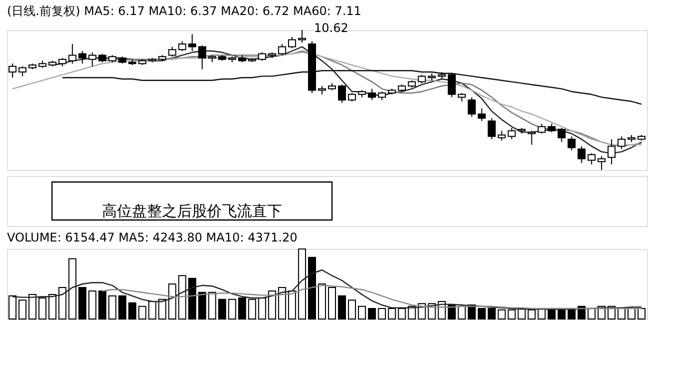 The height and width of the screenshot is (386, 678). What do you see at coordinates (192, 211) in the screenshot?
I see `text: 高位盘整之后股价飞流直下` at bounding box center [192, 211].